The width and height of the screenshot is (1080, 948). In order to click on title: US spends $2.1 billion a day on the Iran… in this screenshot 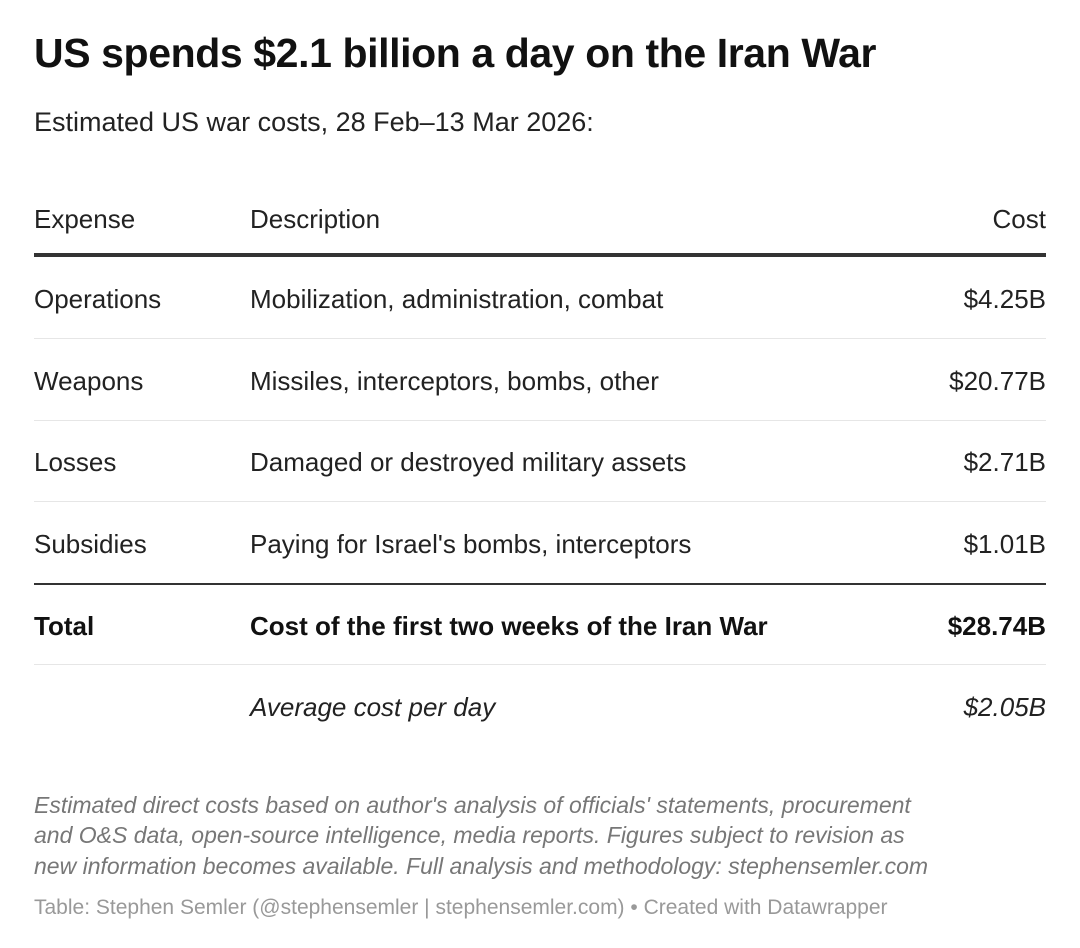, I will do `click(455, 53)`.